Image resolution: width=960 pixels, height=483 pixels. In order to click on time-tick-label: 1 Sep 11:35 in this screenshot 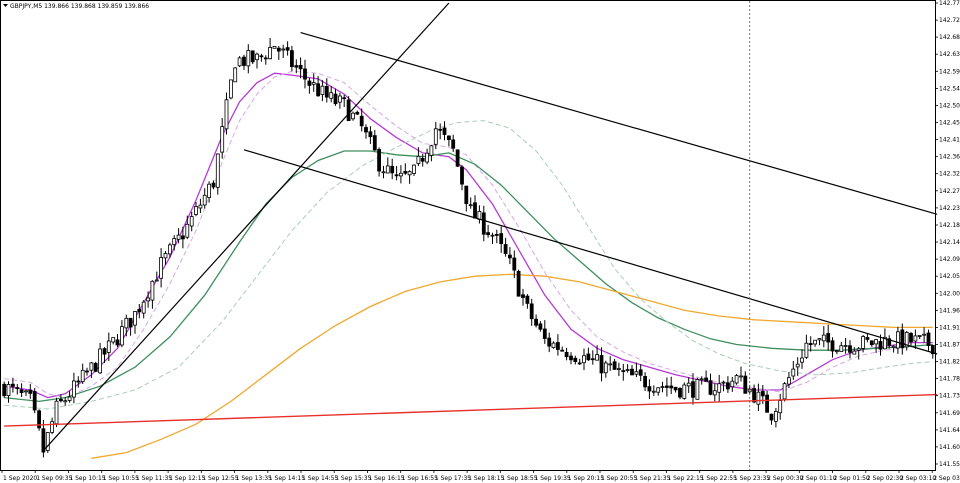, I will do `click(154, 478)`.